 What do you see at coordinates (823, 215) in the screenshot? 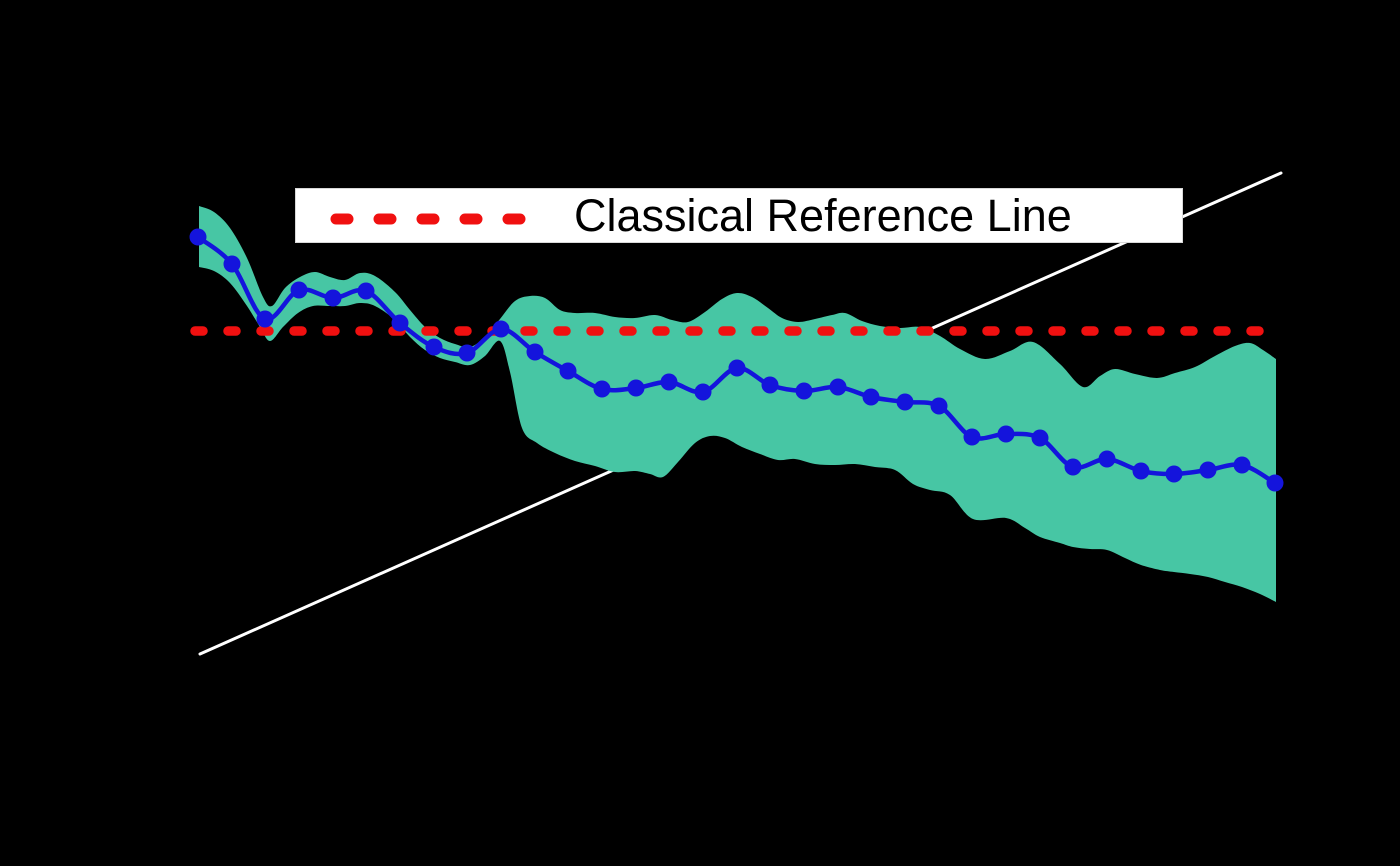
I see `legend-label: Classical Reference Line` at bounding box center [823, 215].